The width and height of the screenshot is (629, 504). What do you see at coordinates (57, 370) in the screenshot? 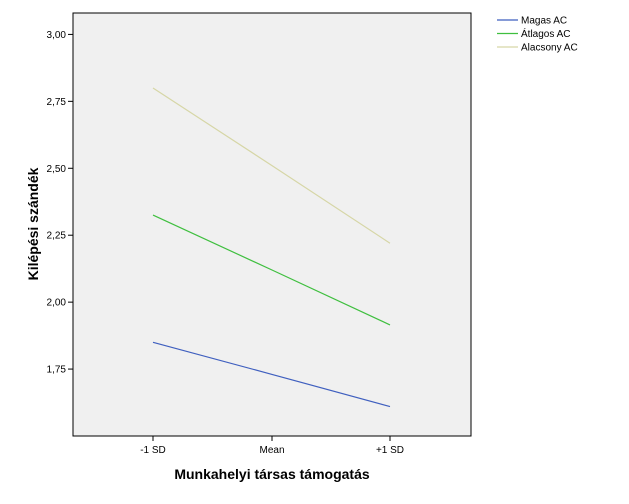
I see `y-tick-label: 1,75` at bounding box center [57, 370].